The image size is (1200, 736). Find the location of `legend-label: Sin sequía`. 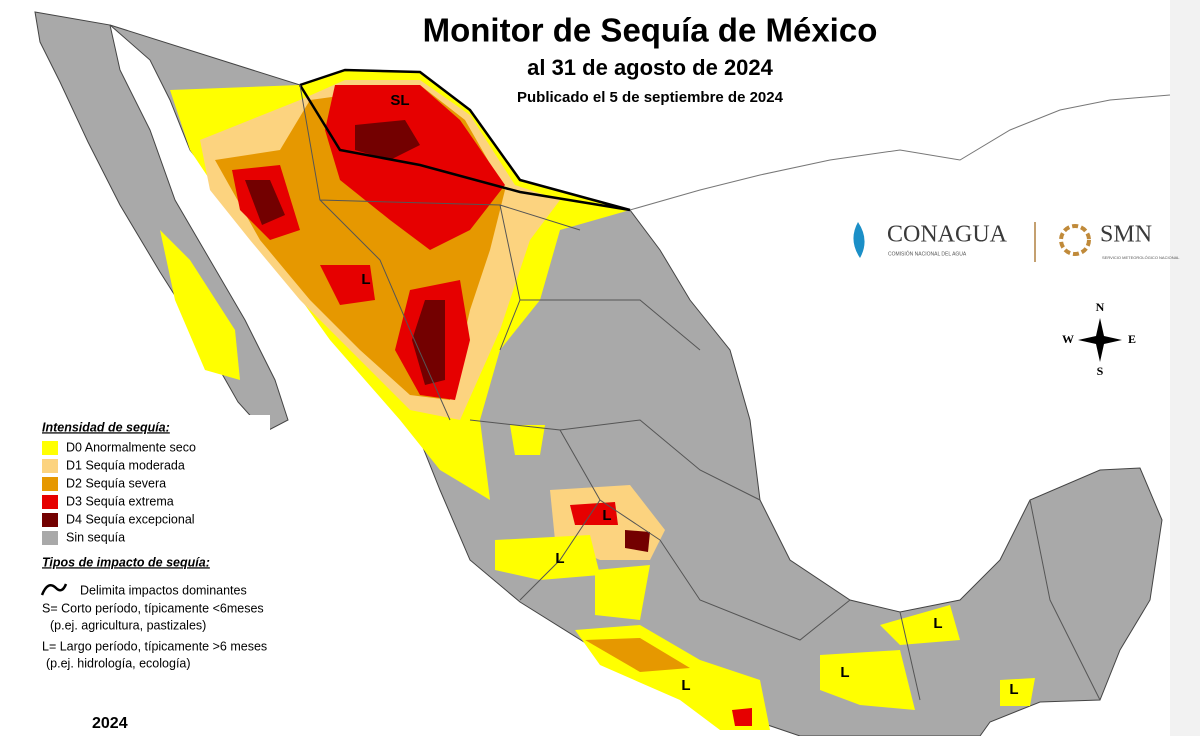

legend-label: Sin sequía is located at coordinates (95, 537).